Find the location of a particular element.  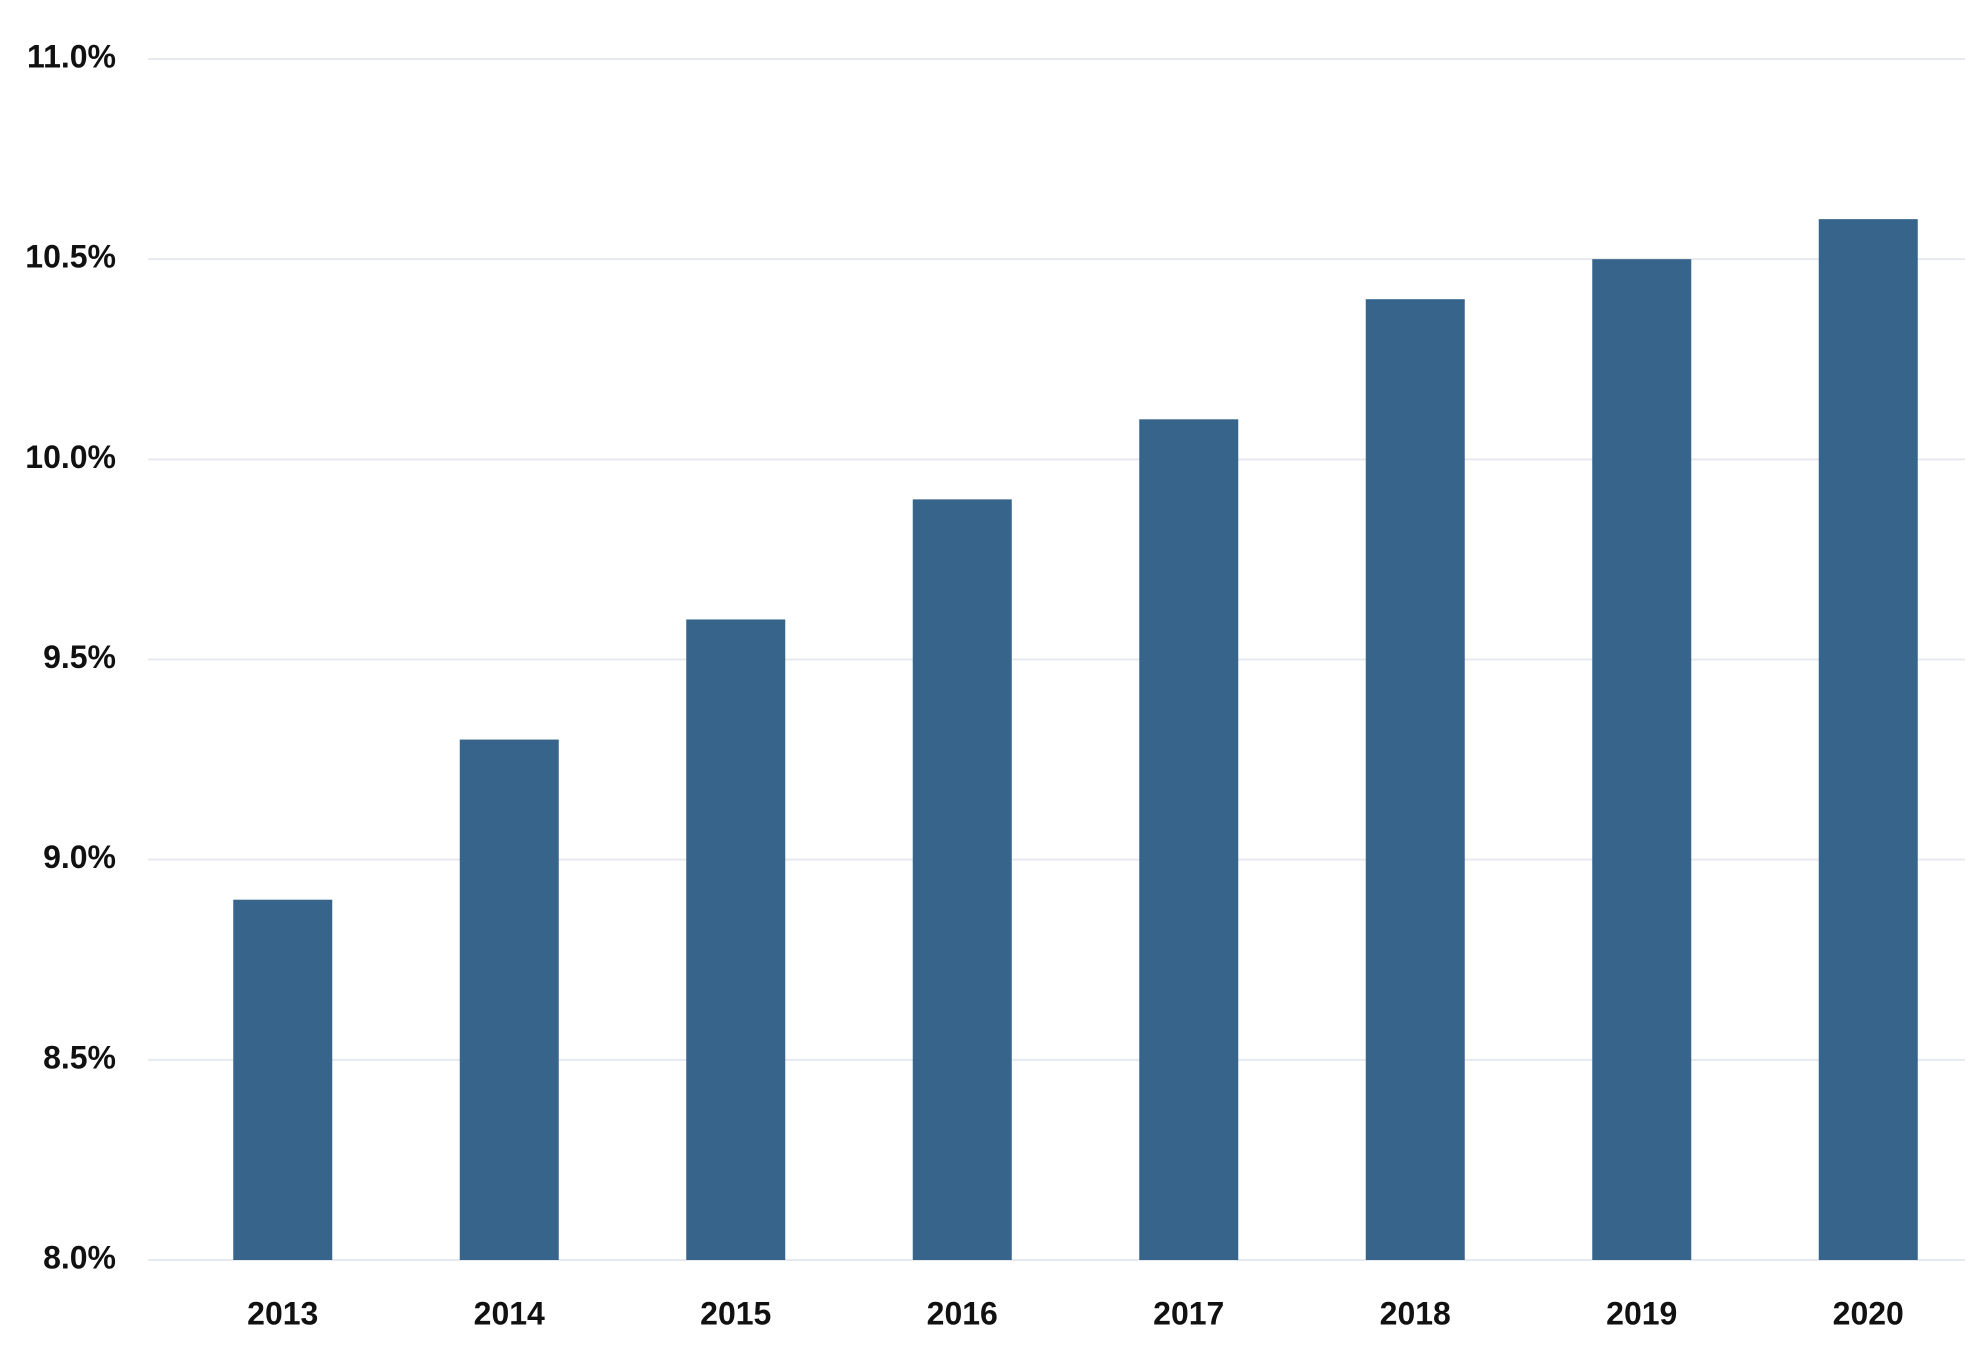

x-tick-label: 2019 is located at coordinates (1641, 1313).